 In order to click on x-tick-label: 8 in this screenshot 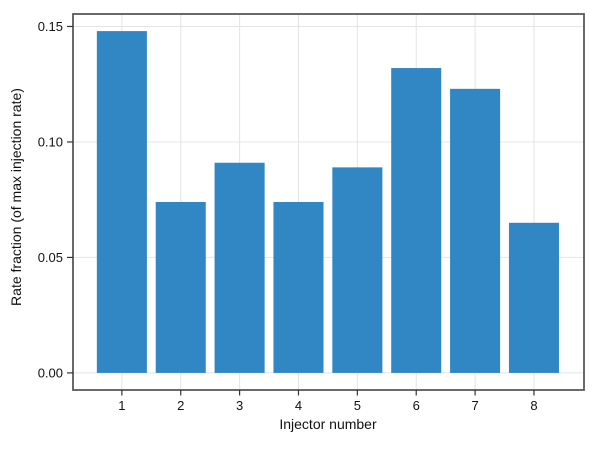, I will do `click(533, 405)`.